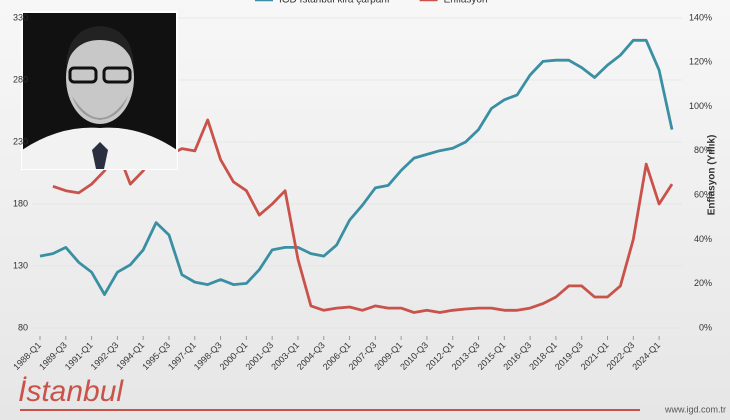 The image size is (730, 420). What do you see at coordinates (20, 141) in the screenshot?
I see `y-tick-label: 230` at bounding box center [20, 141].